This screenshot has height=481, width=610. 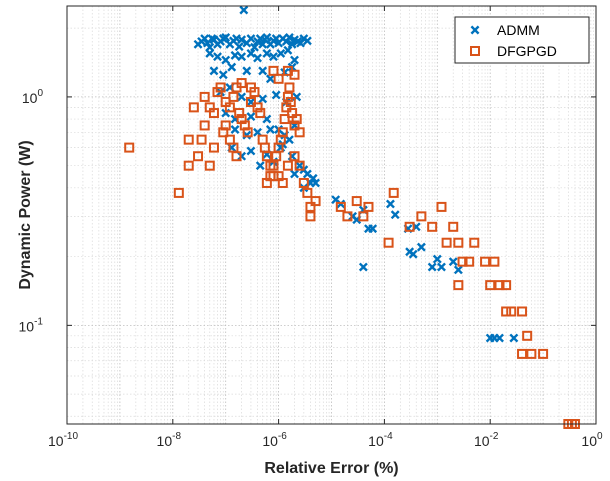 I want to click on legend-label-dfgpgd: DFGPGD, so click(x=527, y=51).